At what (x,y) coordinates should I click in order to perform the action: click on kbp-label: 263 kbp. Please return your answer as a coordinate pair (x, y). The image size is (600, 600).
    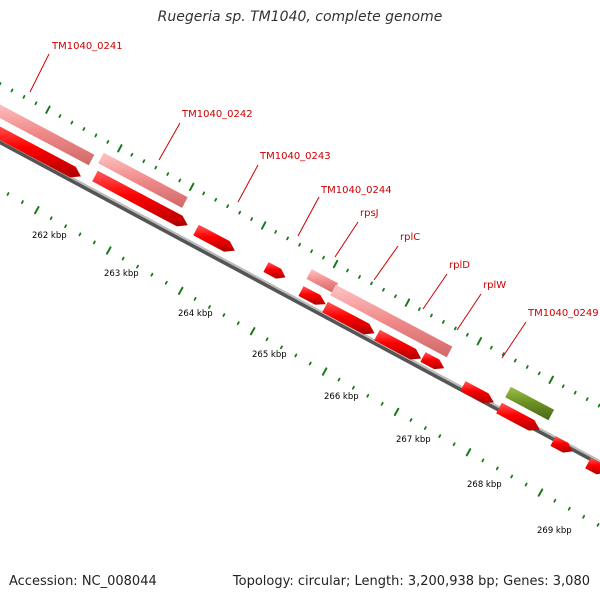
    Looking at the image, I should click on (121, 274).